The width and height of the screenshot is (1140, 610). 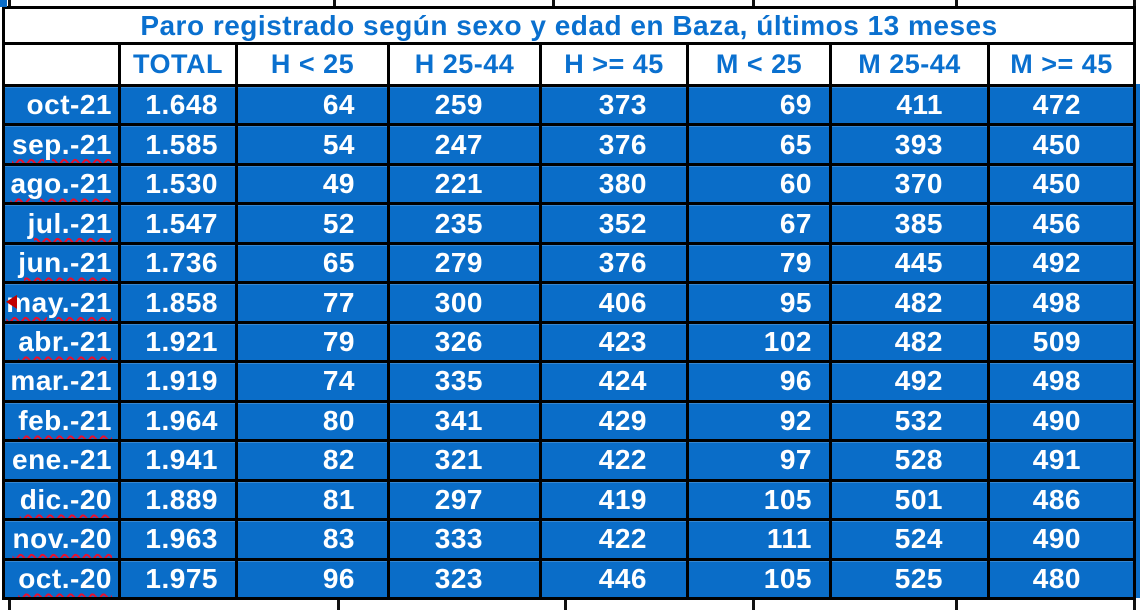 I want to click on value-cell: 102, so click(x=759, y=342).